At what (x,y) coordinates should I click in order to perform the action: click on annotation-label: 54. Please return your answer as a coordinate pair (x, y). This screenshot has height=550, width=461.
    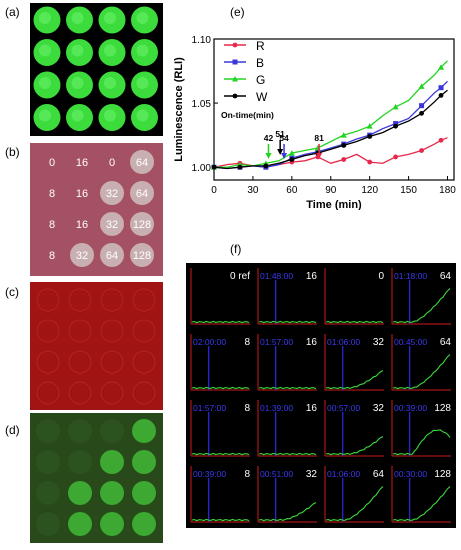
    Looking at the image, I should click on (284, 138).